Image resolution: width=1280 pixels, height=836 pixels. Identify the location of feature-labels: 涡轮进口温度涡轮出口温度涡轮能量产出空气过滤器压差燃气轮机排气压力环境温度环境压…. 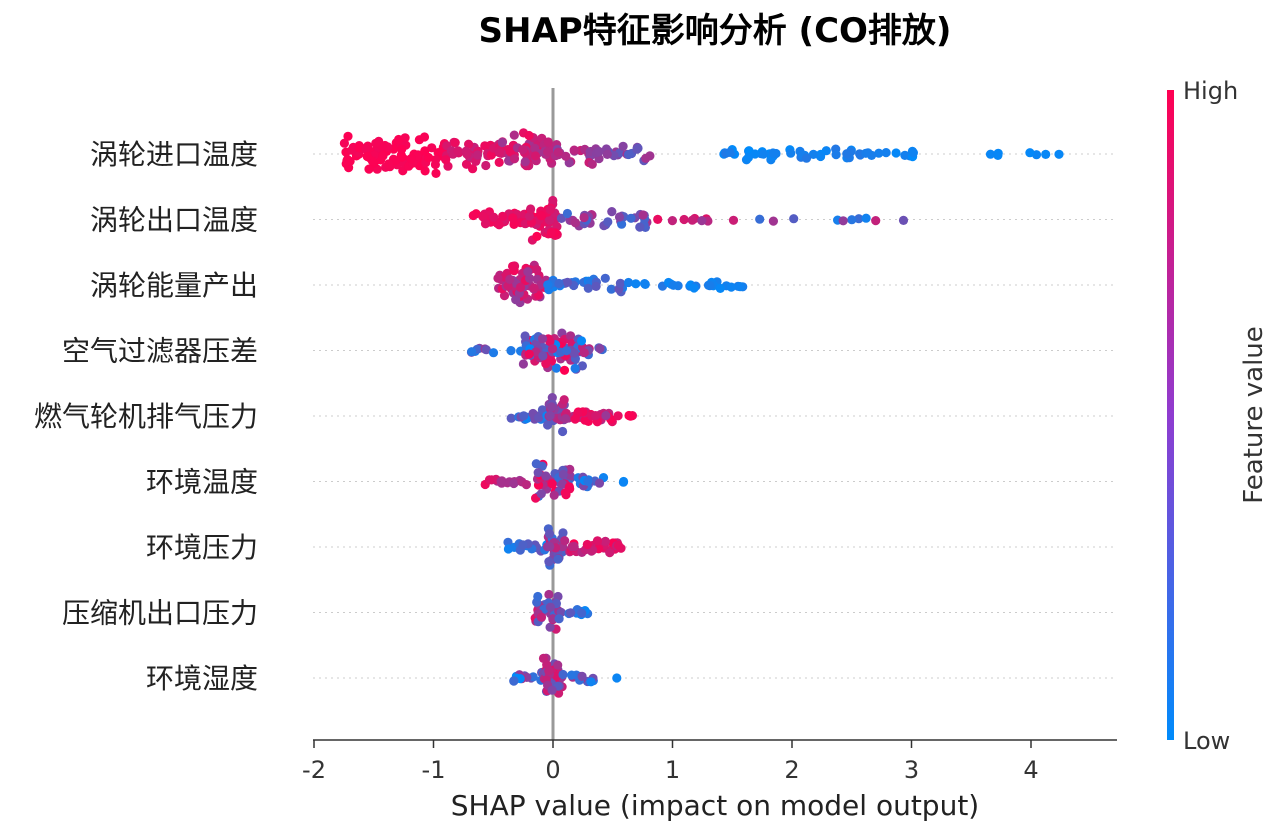
(146, 416).